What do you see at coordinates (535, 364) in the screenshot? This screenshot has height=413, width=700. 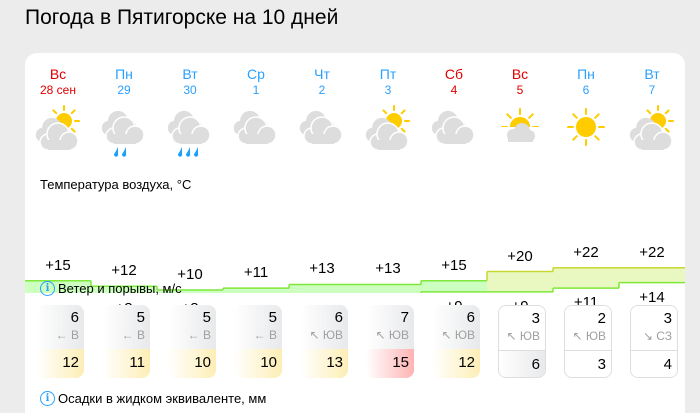 I see `wind-gust: 6` at bounding box center [535, 364].